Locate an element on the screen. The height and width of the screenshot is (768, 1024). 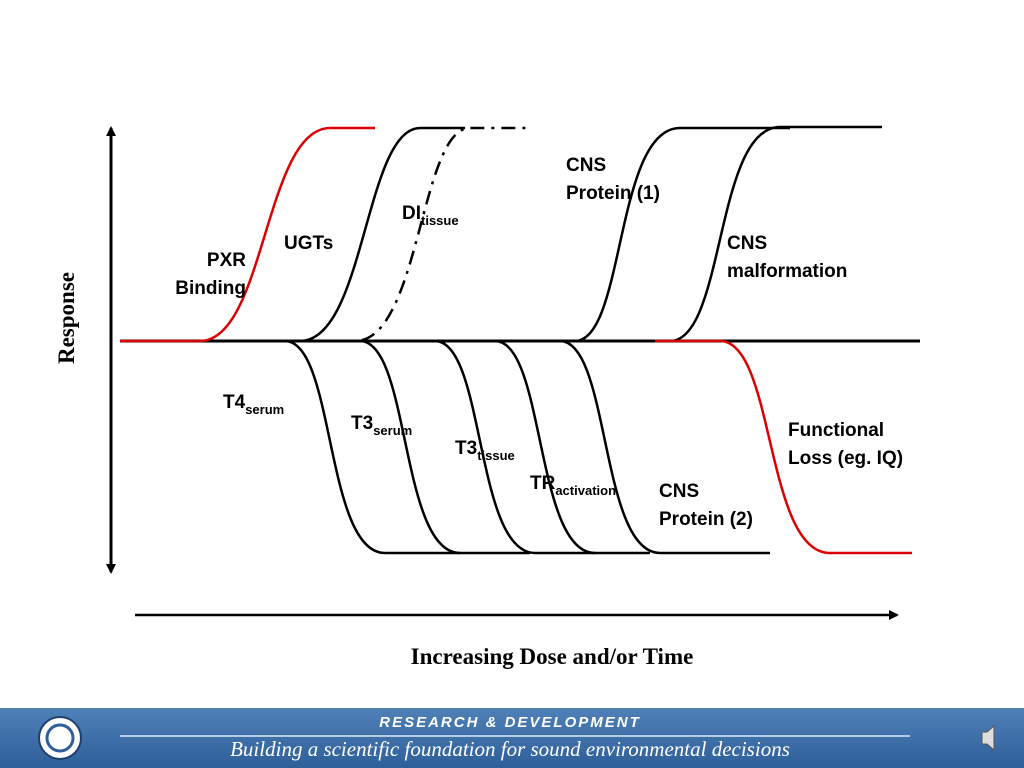
curve-label: T3tissue is located at coordinates (485, 450).